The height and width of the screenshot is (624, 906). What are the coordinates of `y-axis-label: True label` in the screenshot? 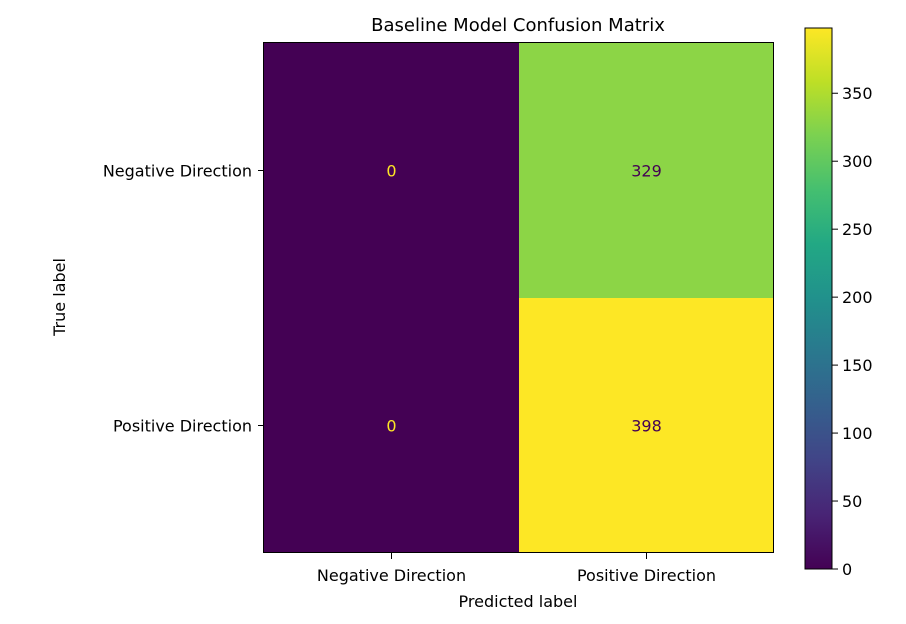 It's located at (59, 297).